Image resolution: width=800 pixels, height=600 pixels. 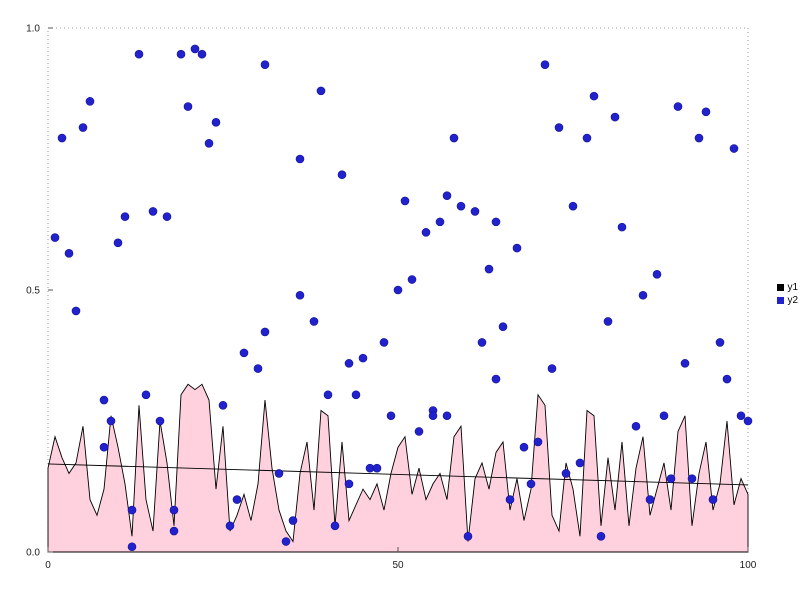 I want to click on series-line-y1-smooth, so click(x=398, y=474).